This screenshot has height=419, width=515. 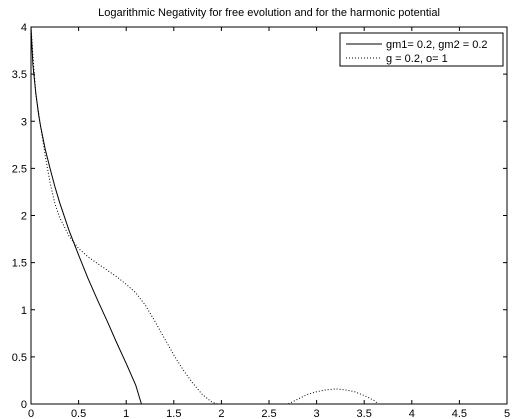 I want to click on x-tick-label: 3.5, so click(x=364, y=413).